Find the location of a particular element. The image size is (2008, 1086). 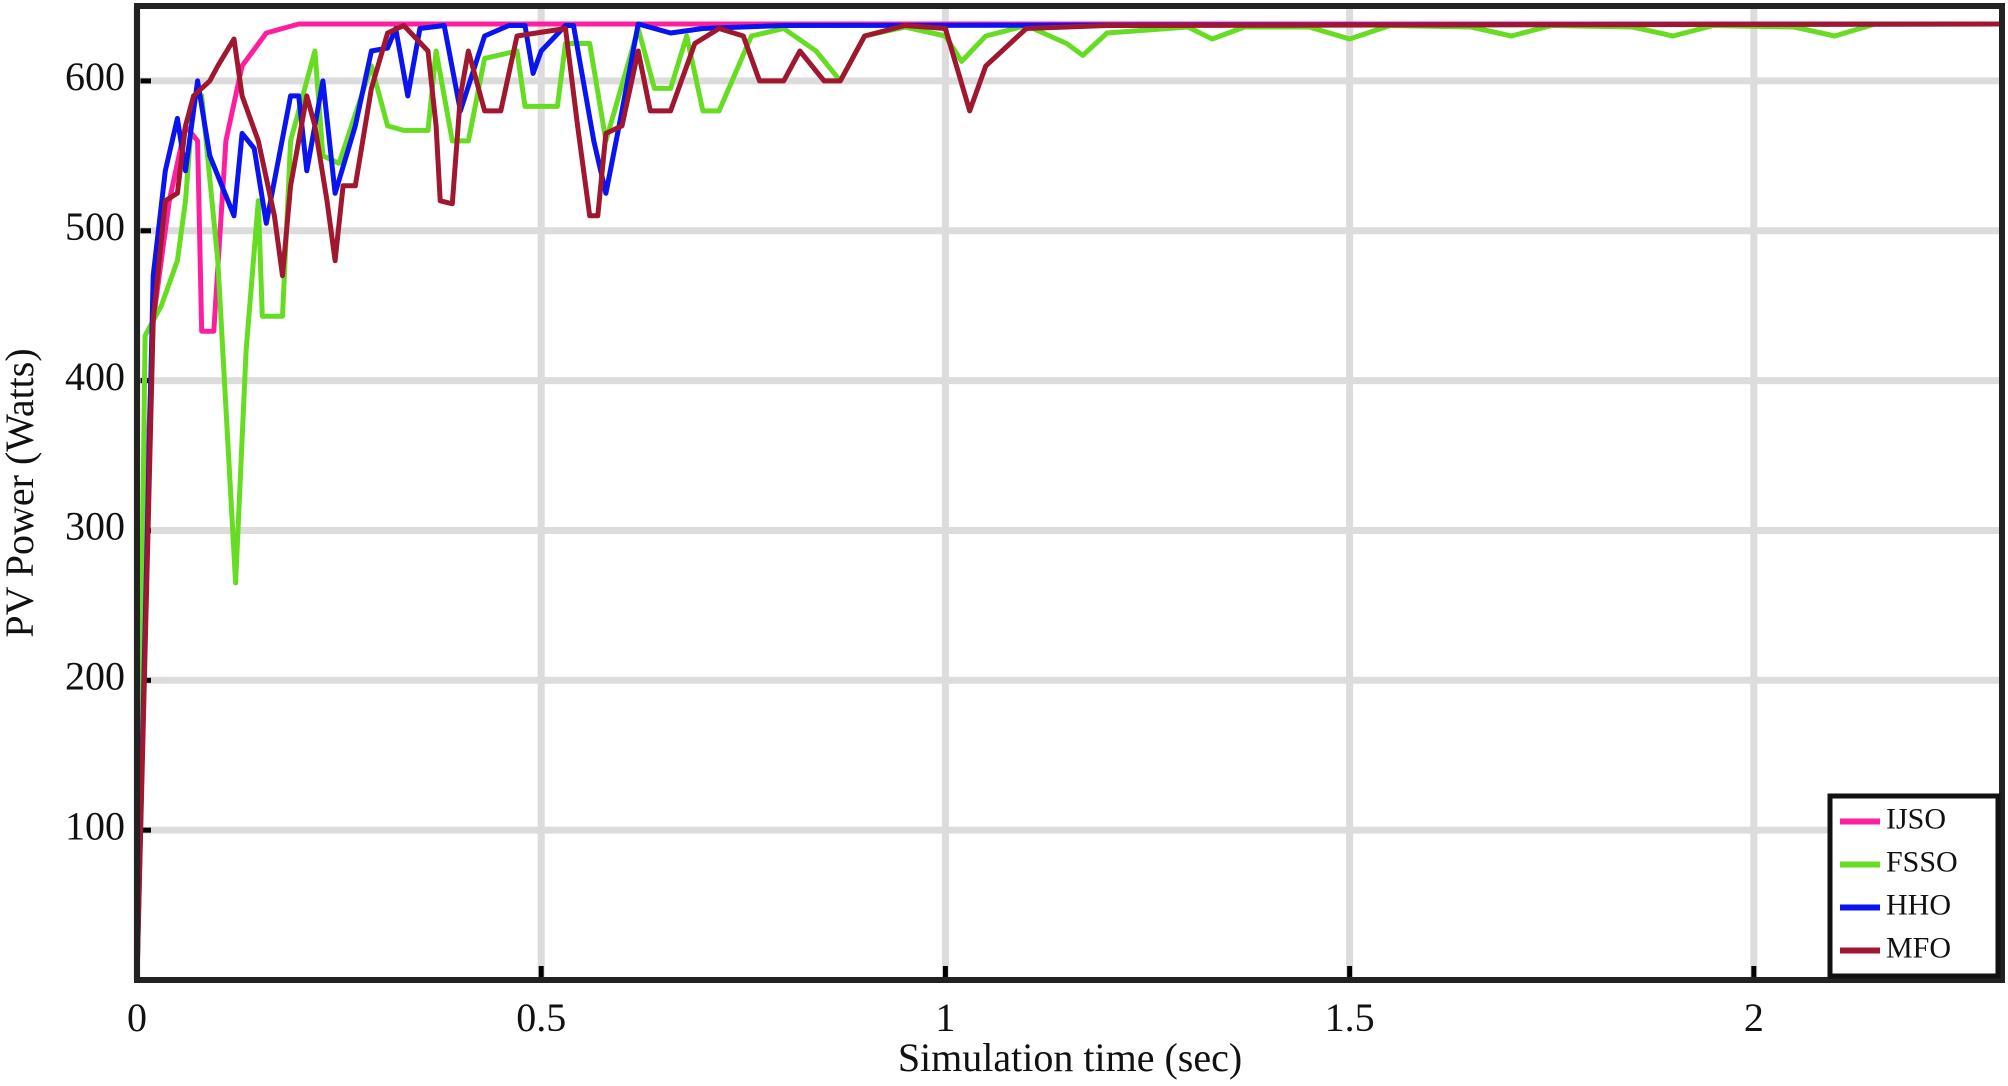

x-axis-label: Simulation time (sec) is located at coordinates (1070, 1057).